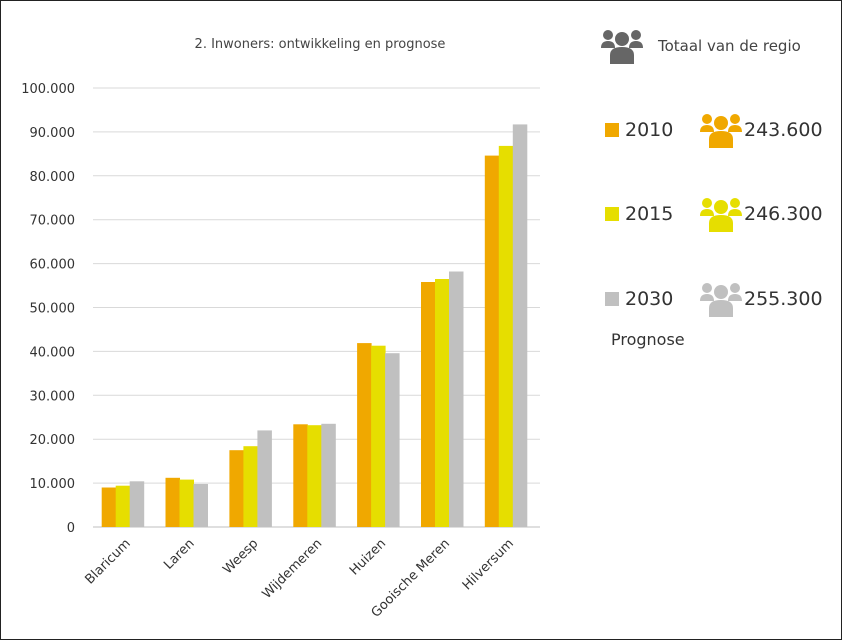  I want to click on y-tick-label: 20.000, so click(53, 440).